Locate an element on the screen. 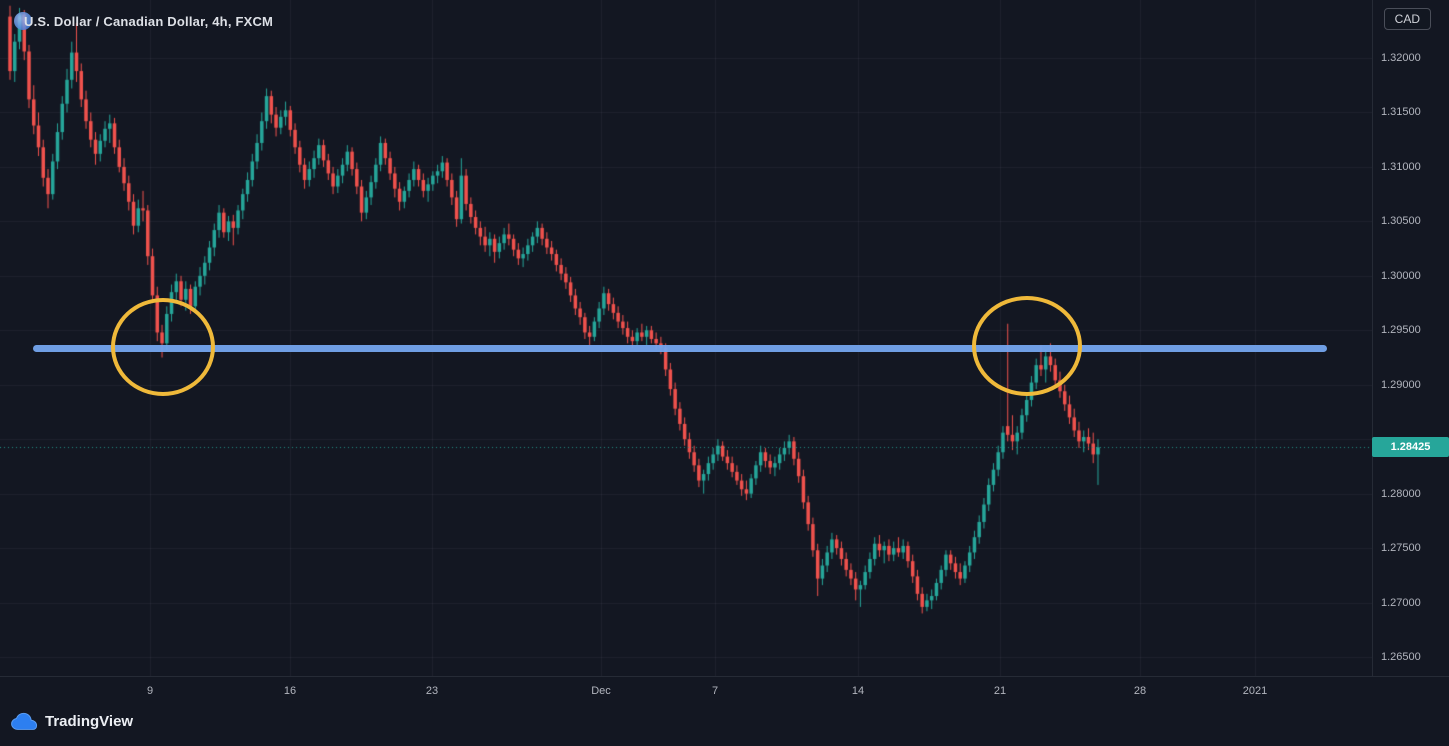  symbol-legend: U.S. Dollar / Canadian Dollar, 4h, FXCM is located at coordinates (142, 21).